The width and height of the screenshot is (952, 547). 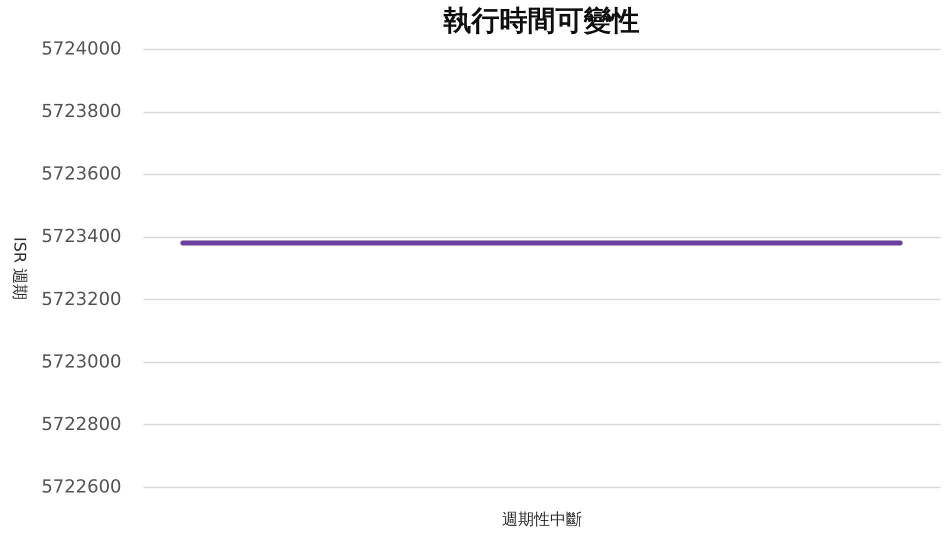 What do you see at coordinates (541, 20) in the screenshot?
I see `chart-title: 執行時間可變性` at bounding box center [541, 20].